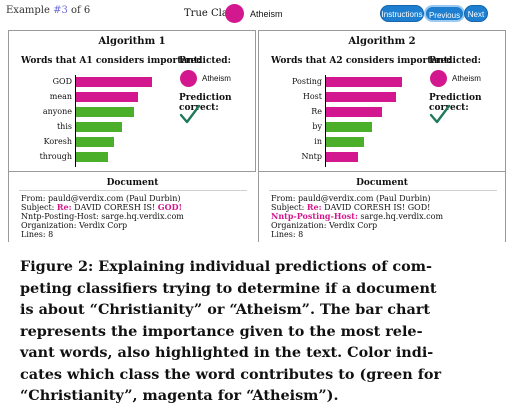 This screenshot has width=516, height=414. What do you see at coordinates (62, 81) in the screenshot?
I see `word-label: GOD` at bounding box center [62, 81].